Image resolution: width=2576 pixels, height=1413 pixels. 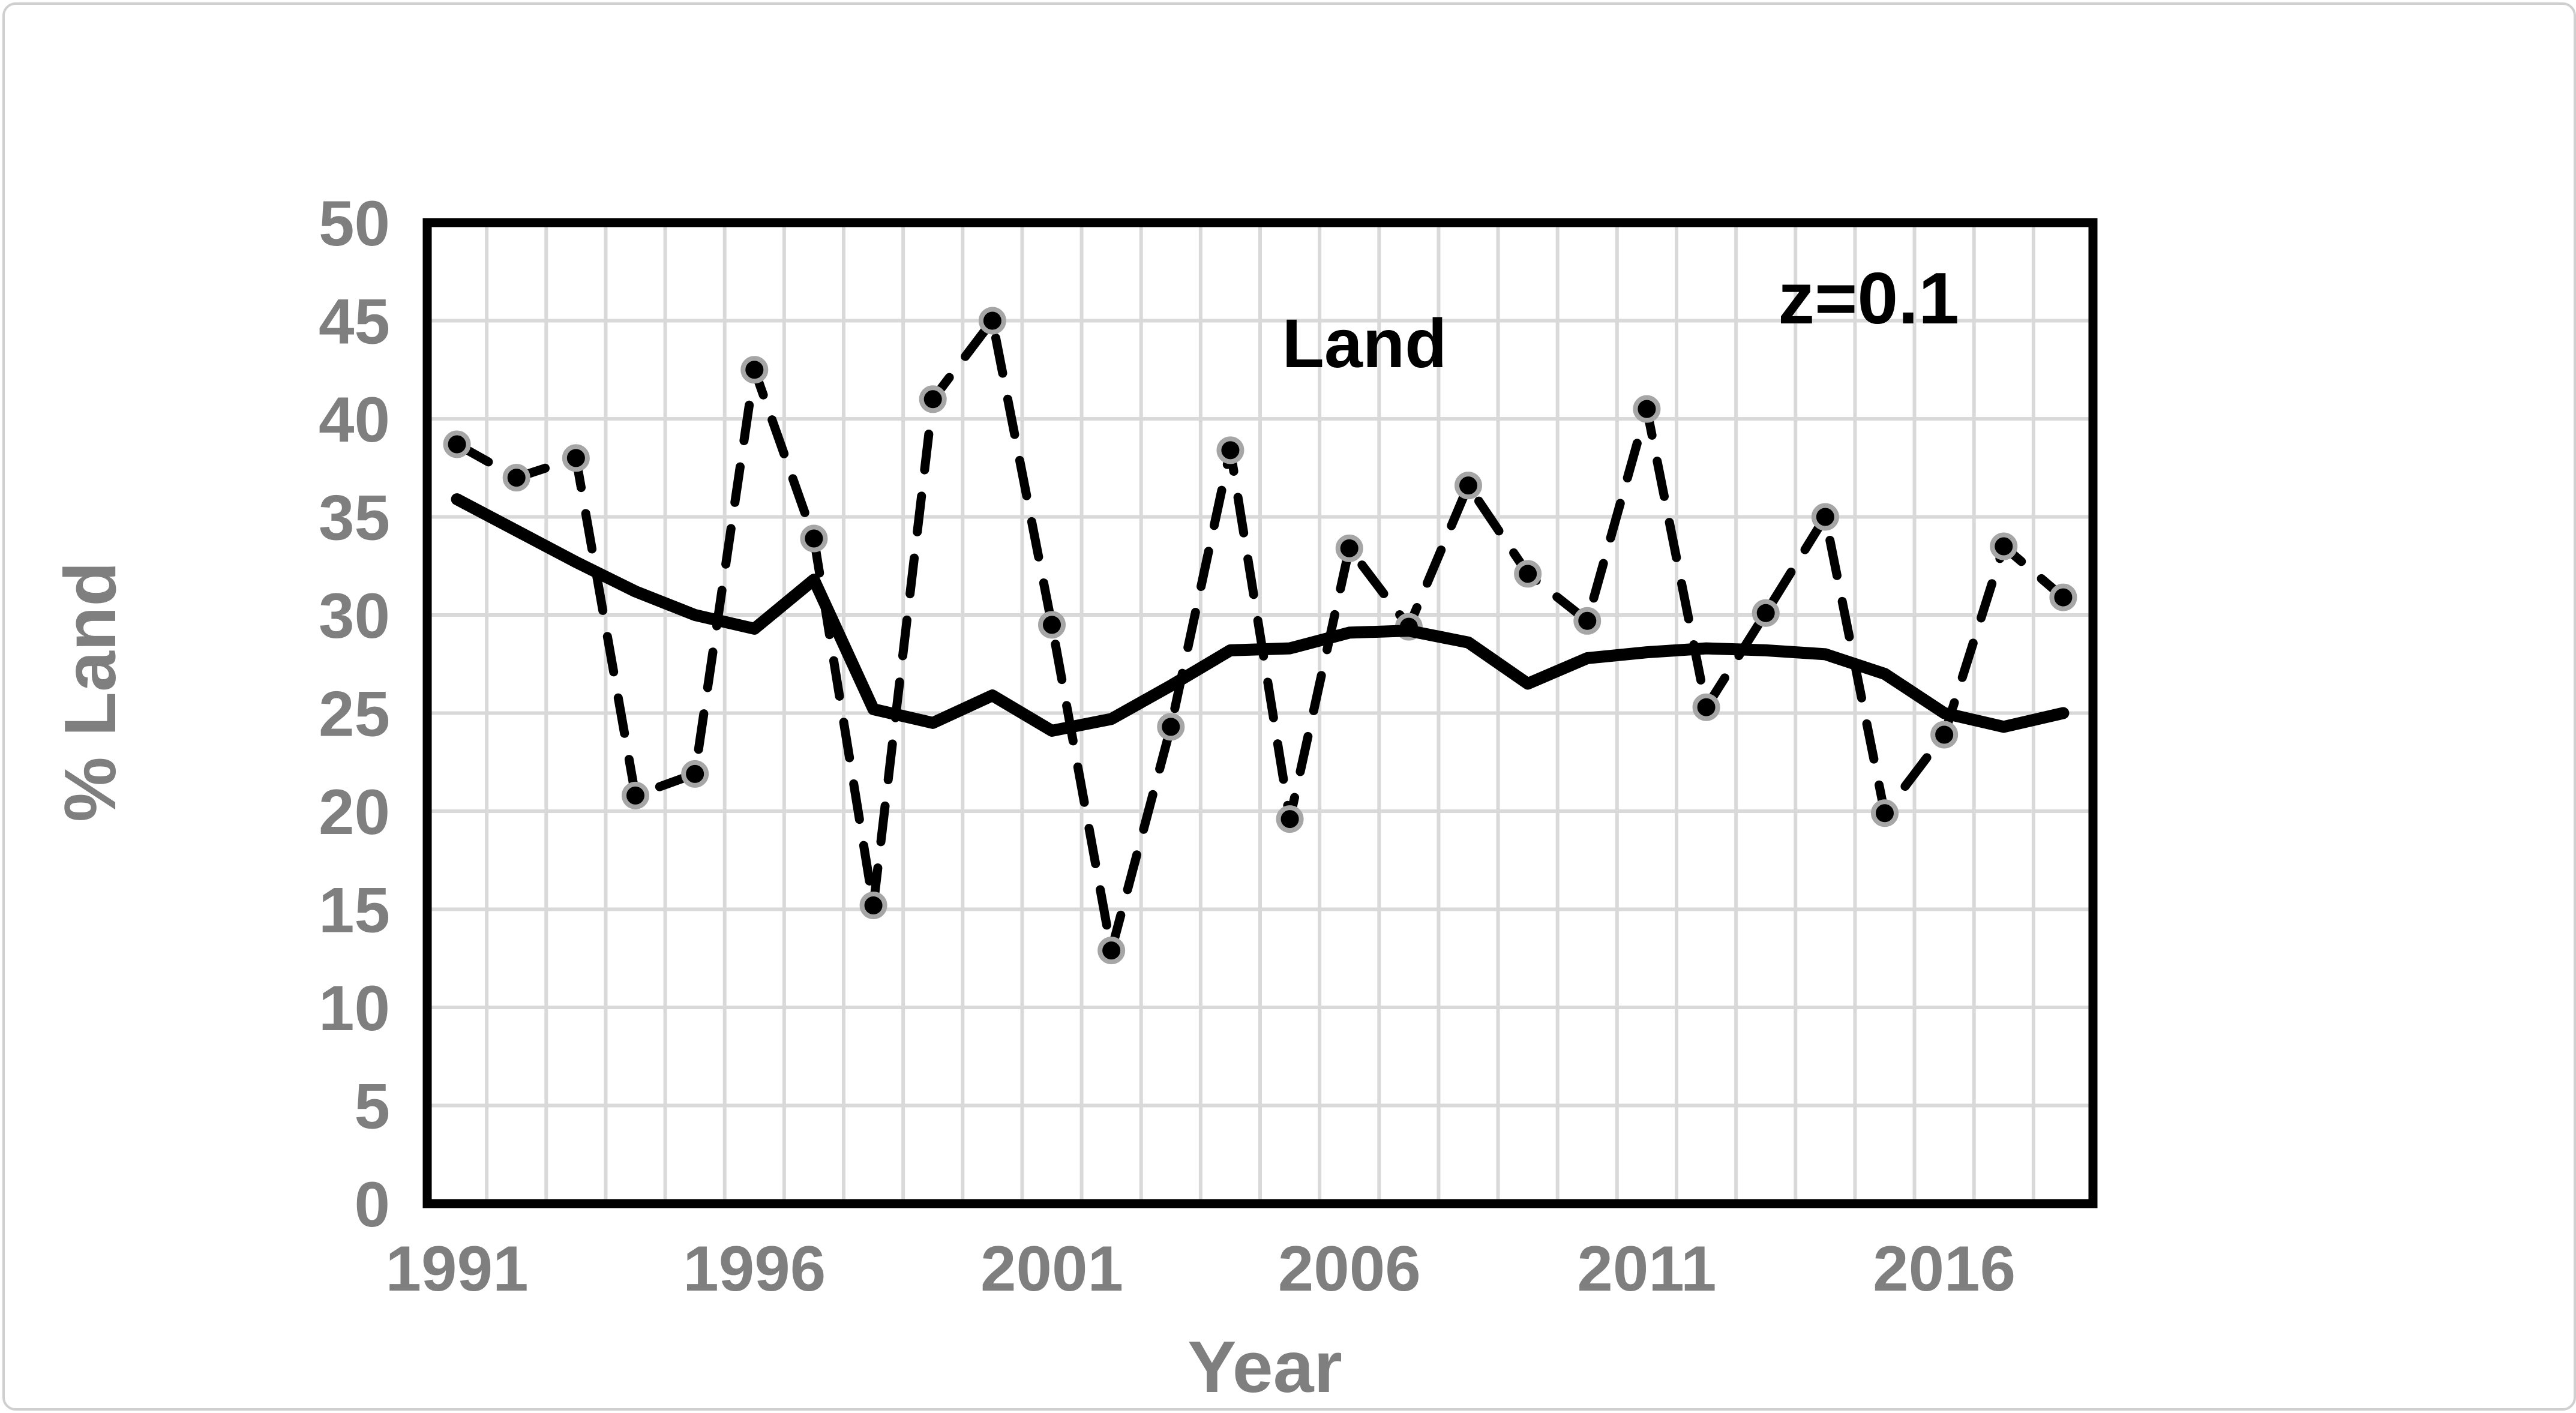 What do you see at coordinates (1364, 343) in the screenshot?
I see `land-series-annotation: Land` at bounding box center [1364, 343].